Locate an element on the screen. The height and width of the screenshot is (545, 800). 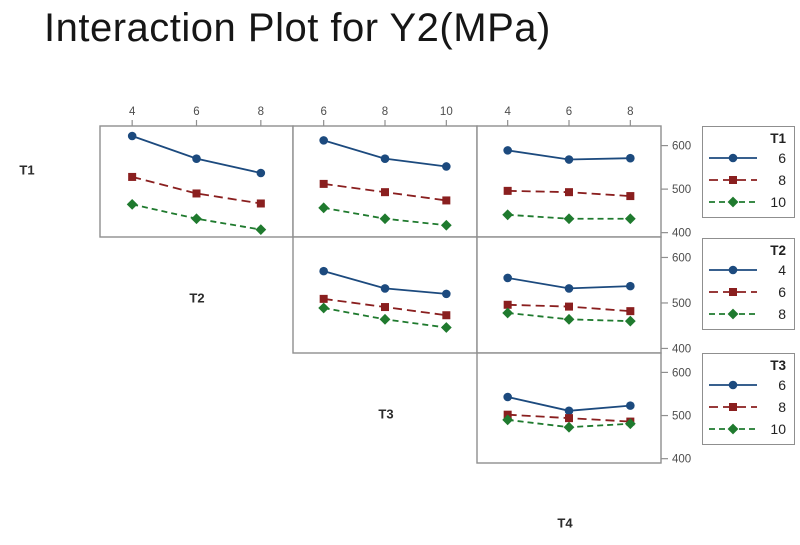
factor-label-t4: T4 is located at coordinates (565, 523).